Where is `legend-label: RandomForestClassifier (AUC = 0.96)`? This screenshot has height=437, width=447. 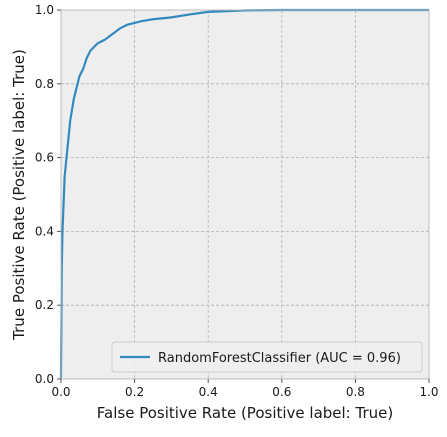 legend-label: RandomForestClassifier (AUC = 0.96) is located at coordinates (279, 358).